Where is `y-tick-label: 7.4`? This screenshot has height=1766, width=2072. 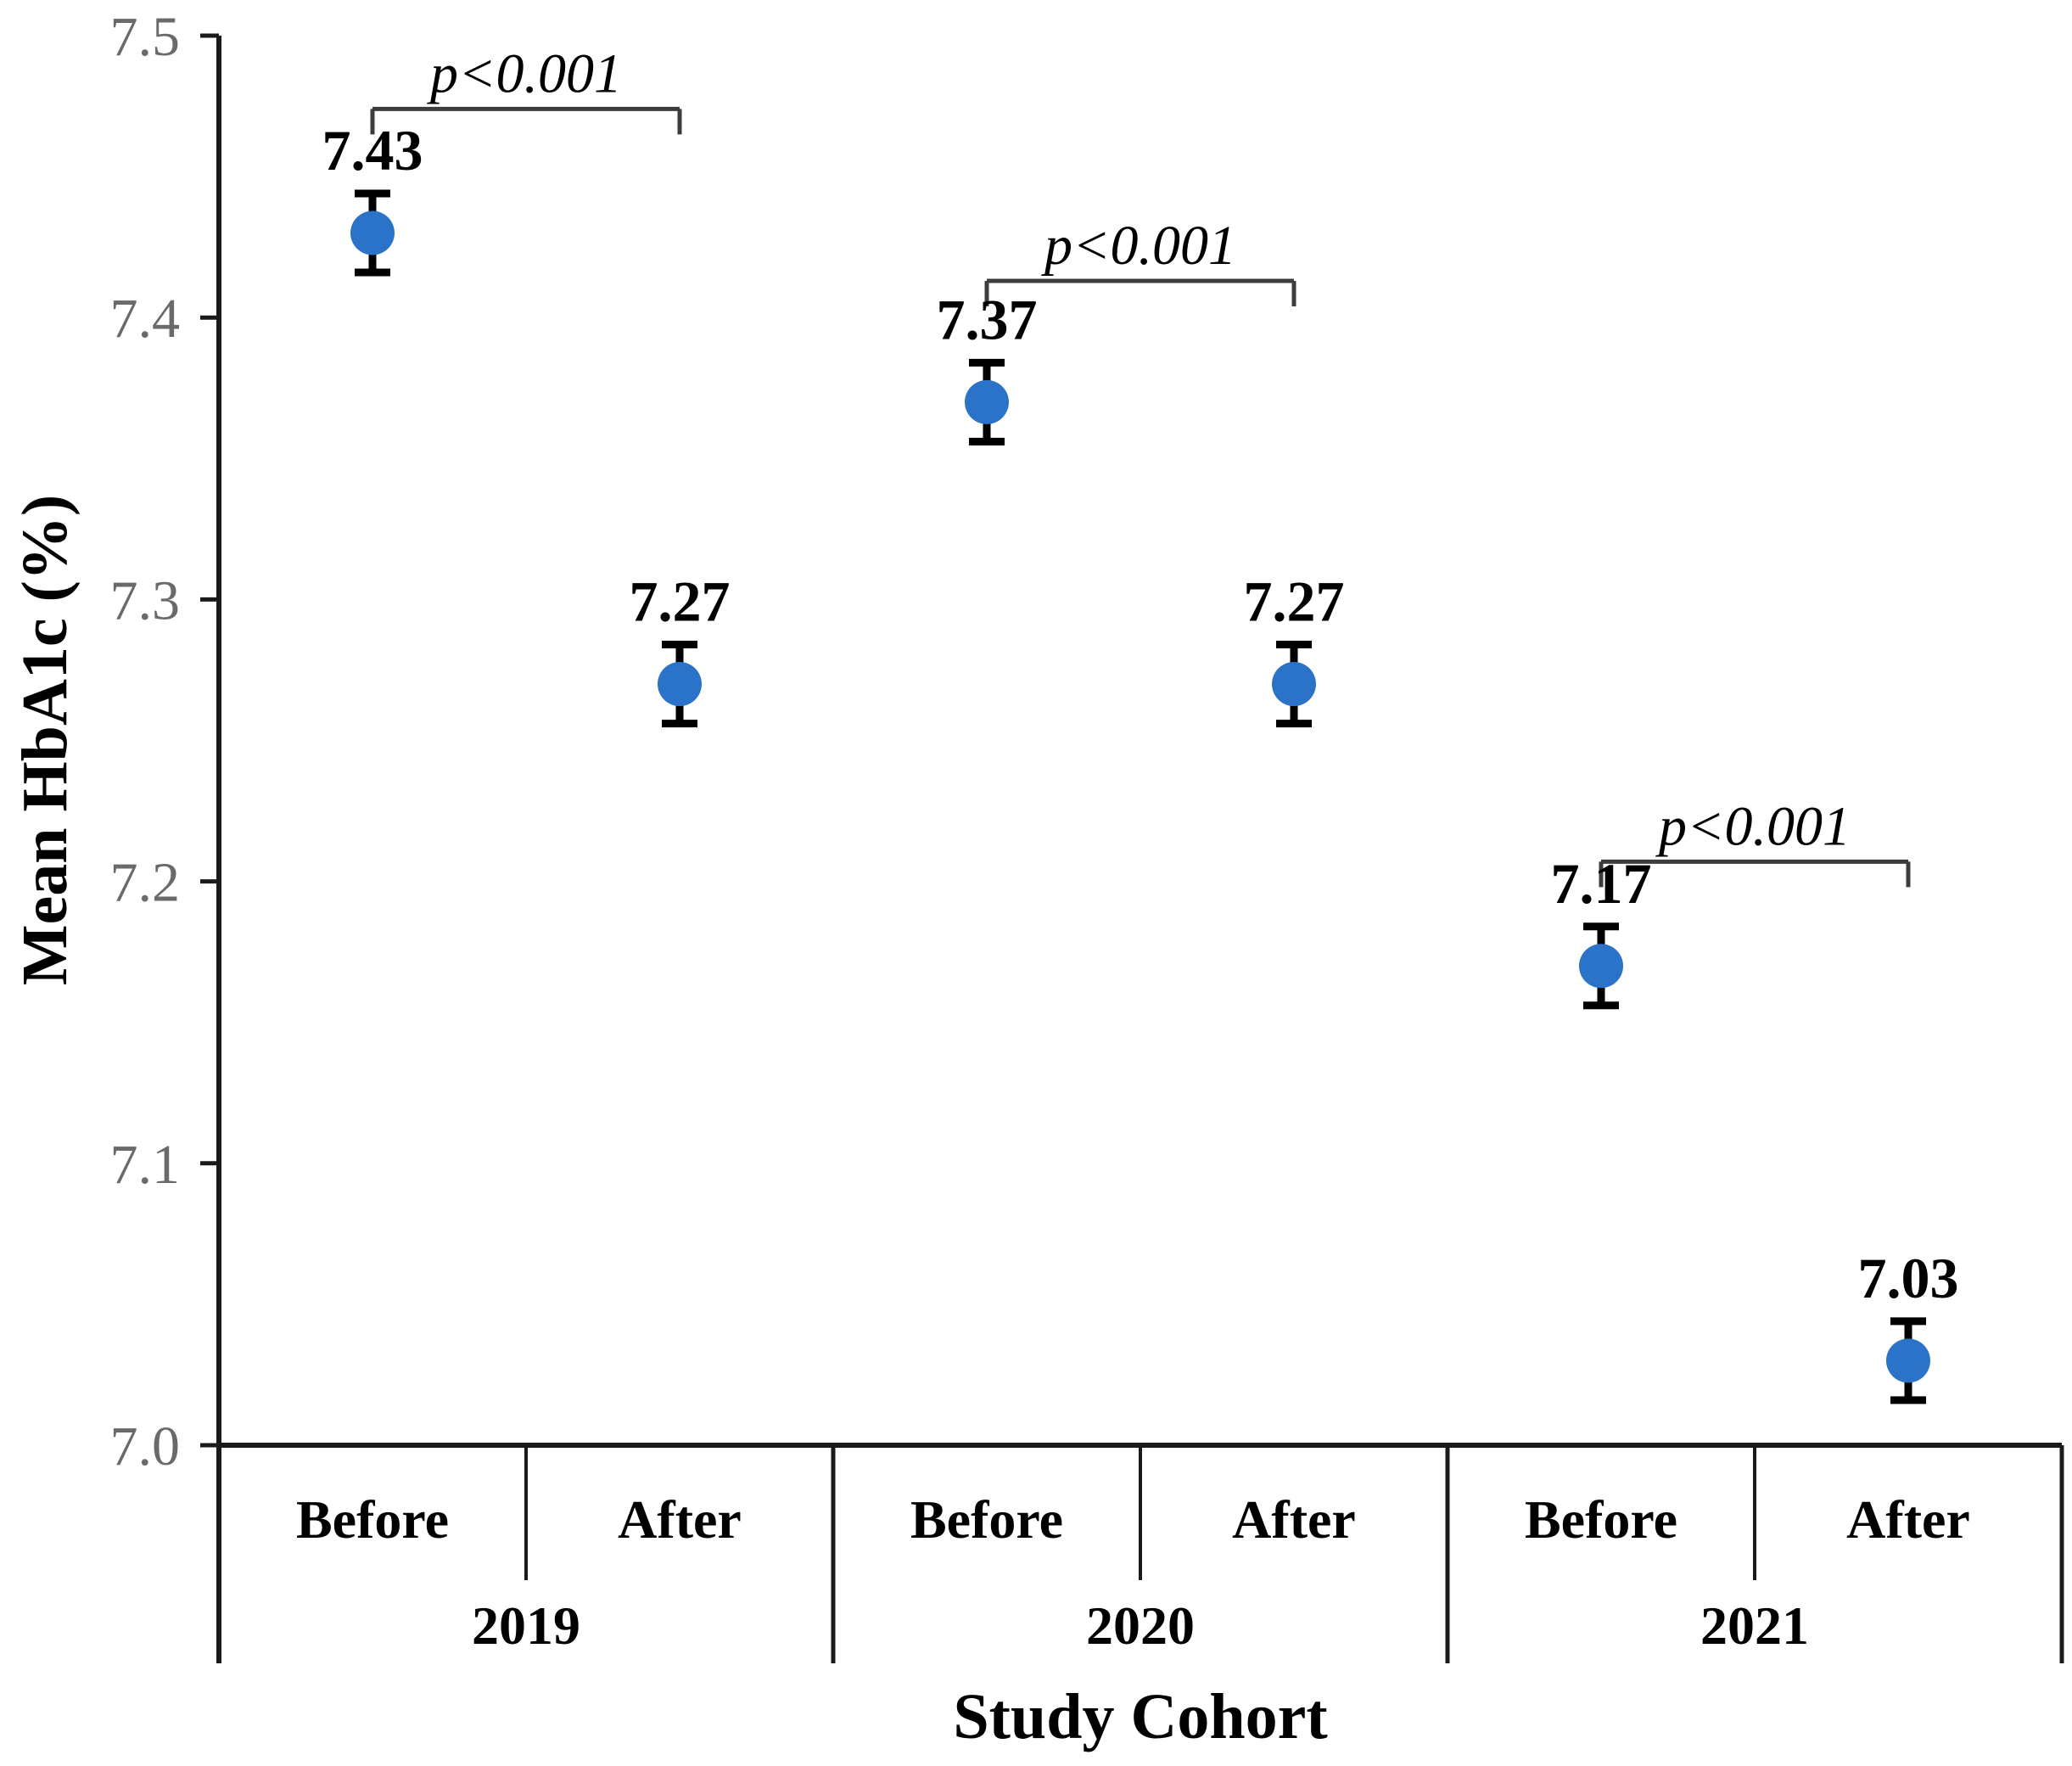 y-tick-label: 7.4 is located at coordinates (145, 319).